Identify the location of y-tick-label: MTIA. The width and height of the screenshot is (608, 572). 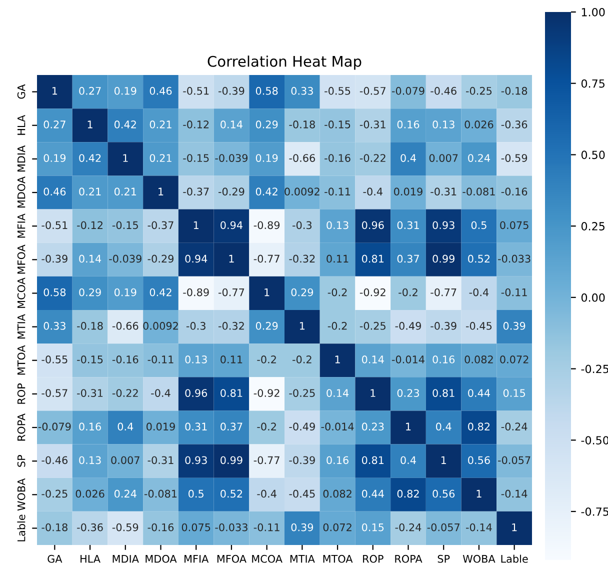
(22, 326).